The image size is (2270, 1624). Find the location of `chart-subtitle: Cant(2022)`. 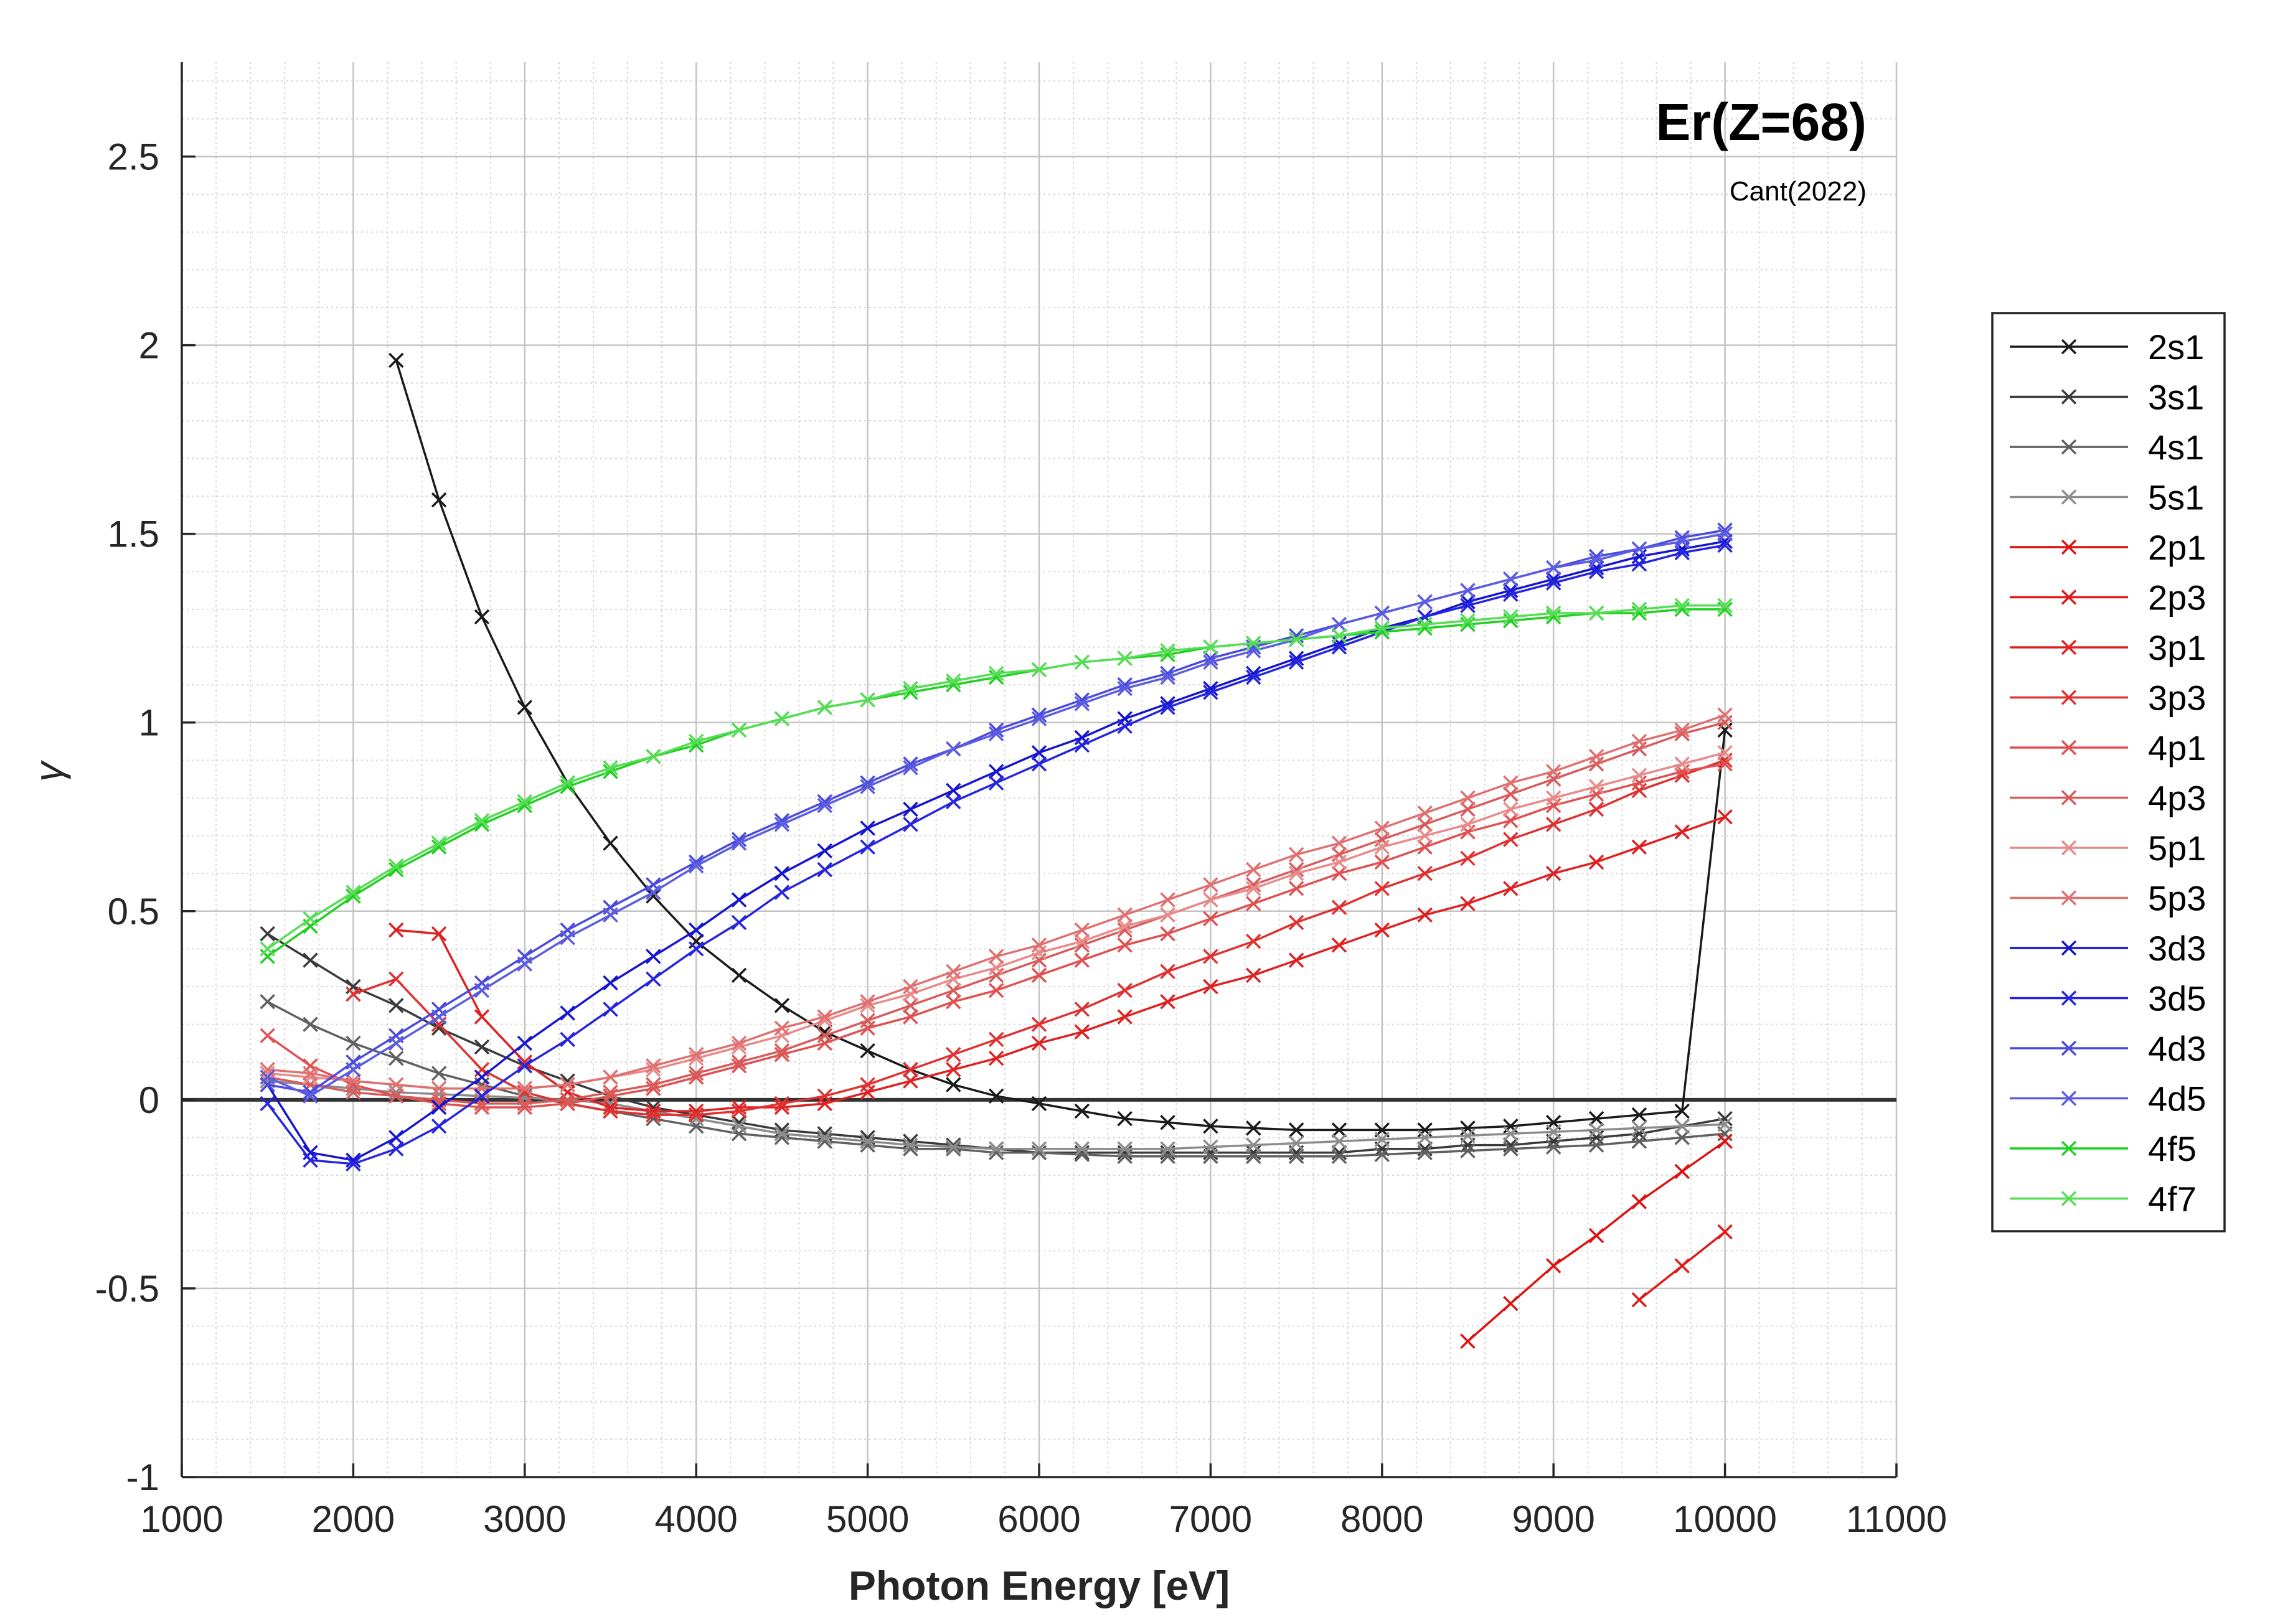

chart-subtitle: Cant(2022) is located at coordinates (1799, 191).